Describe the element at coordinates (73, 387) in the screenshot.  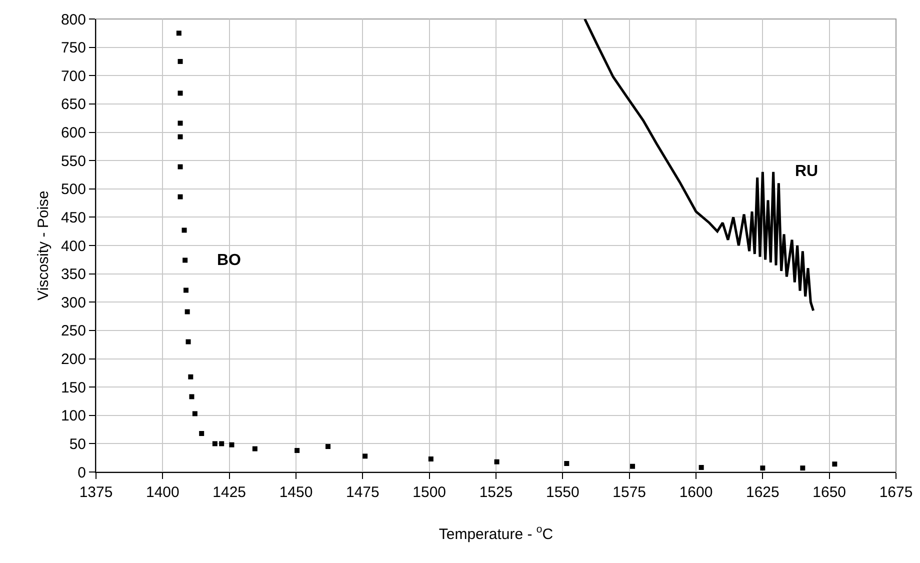
I see `y-tick-label: 150` at that location.